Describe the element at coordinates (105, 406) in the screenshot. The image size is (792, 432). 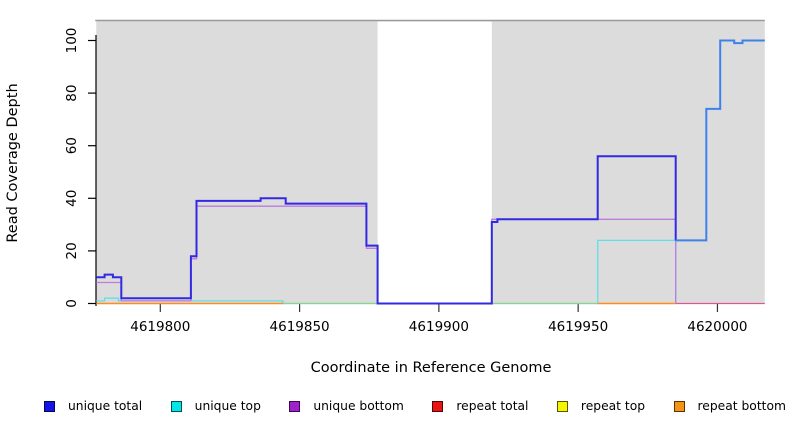
I see `legend-label: unique total` at that location.